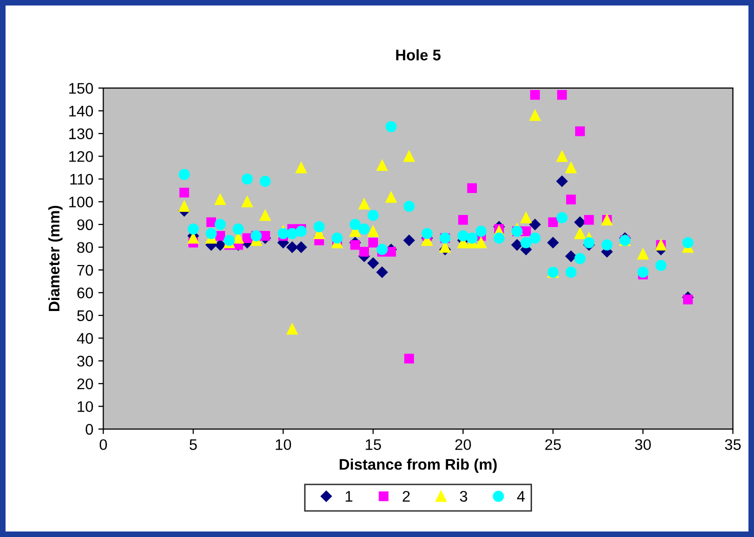 This screenshot has width=754, height=537. What do you see at coordinates (89, 429) in the screenshot?
I see `y-tick-label: 0` at bounding box center [89, 429].